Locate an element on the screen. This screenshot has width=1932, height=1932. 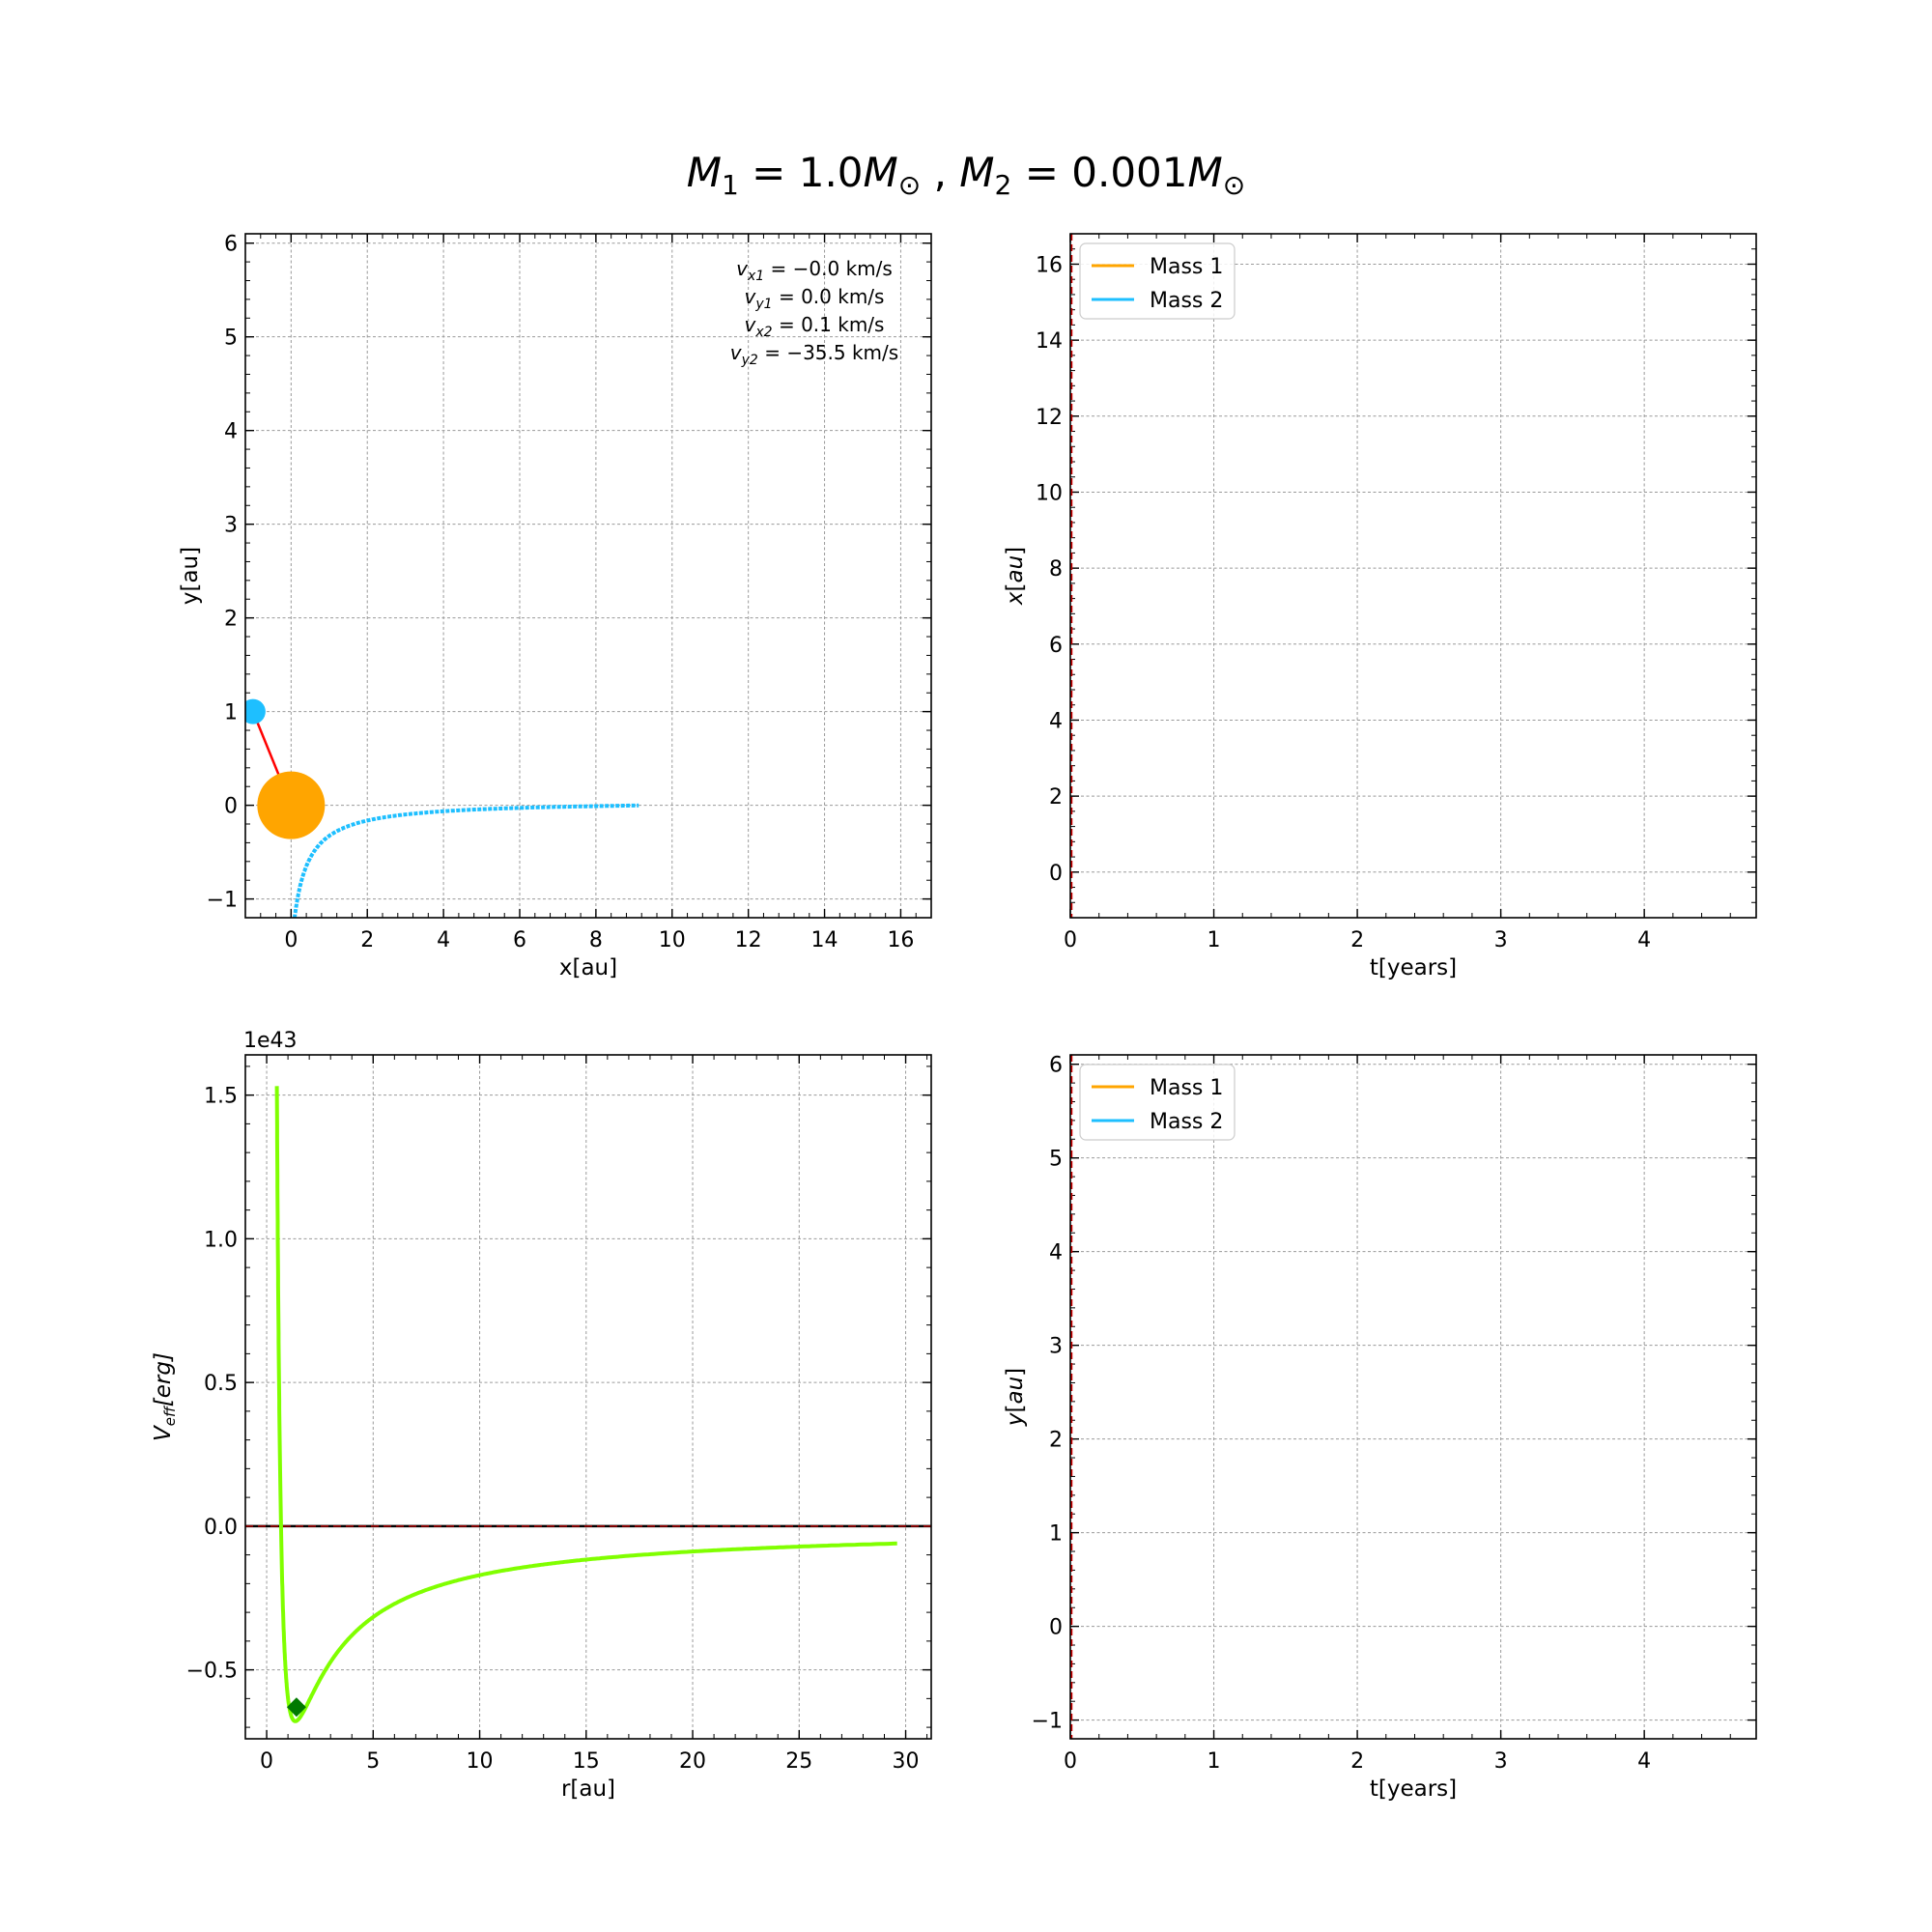
orbit-xtick-label: 10 is located at coordinates (672, 940).